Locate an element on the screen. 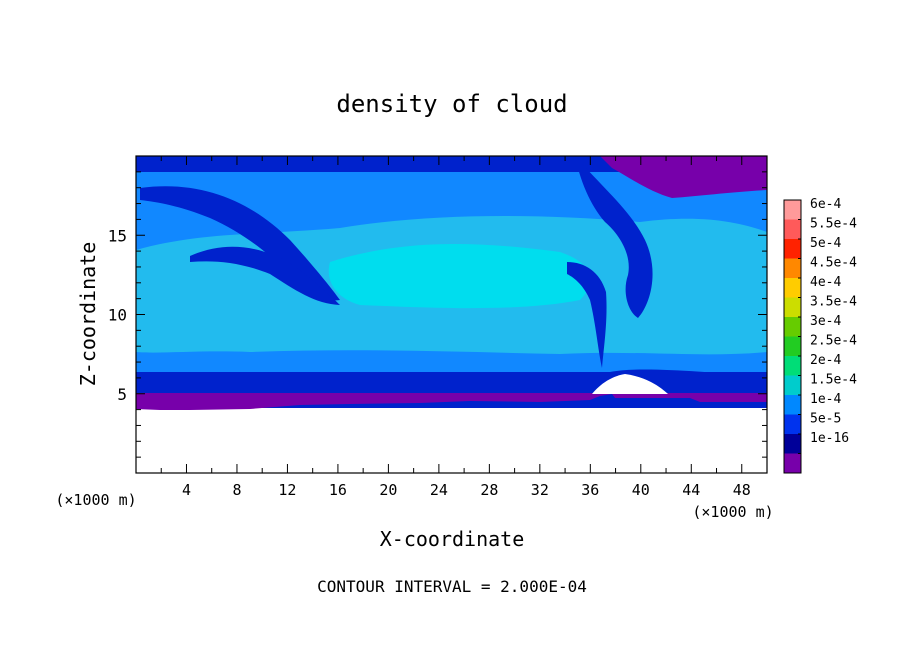 This screenshot has height=654, width=904. x-axis-unit: (×1000 m) is located at coordinates (732, 512).